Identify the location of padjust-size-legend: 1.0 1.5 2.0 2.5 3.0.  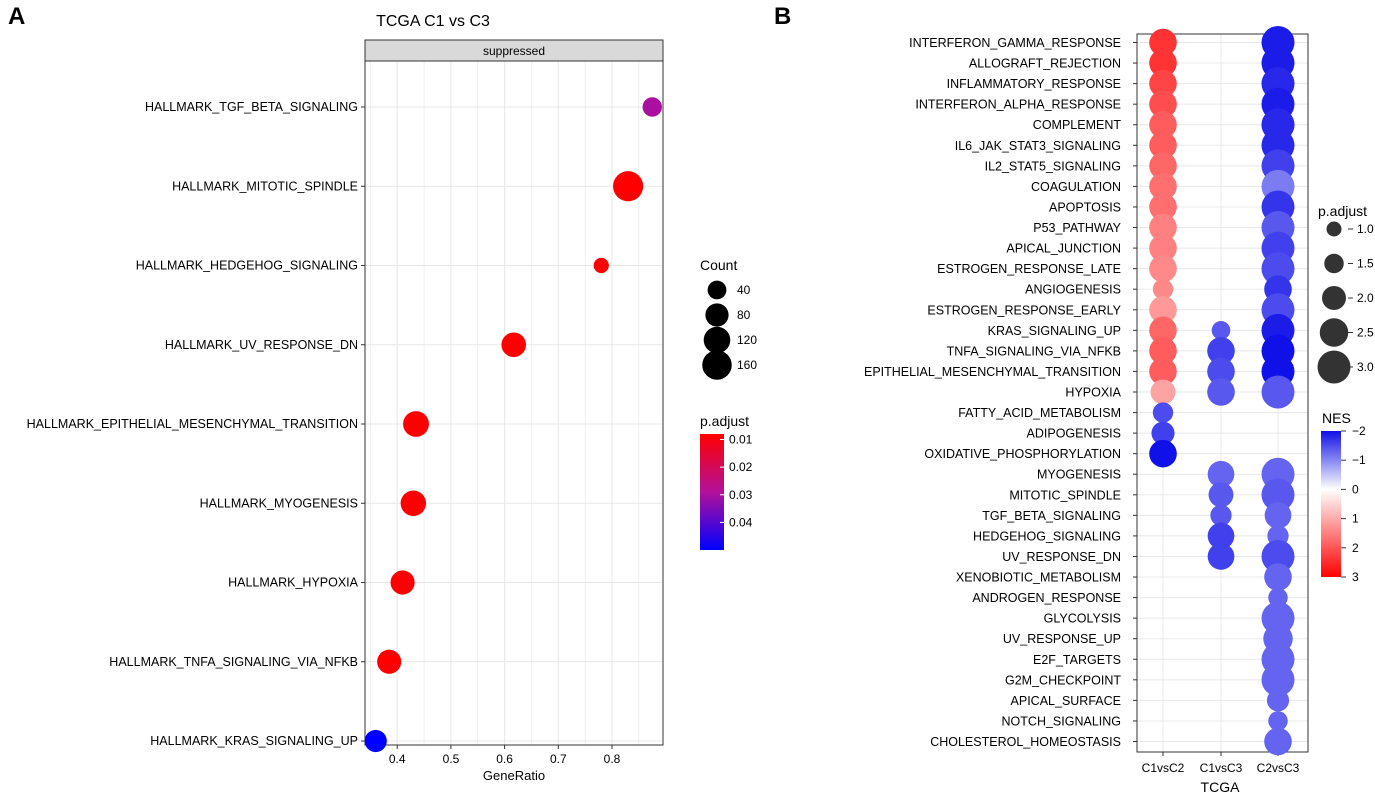
(1345, 302).